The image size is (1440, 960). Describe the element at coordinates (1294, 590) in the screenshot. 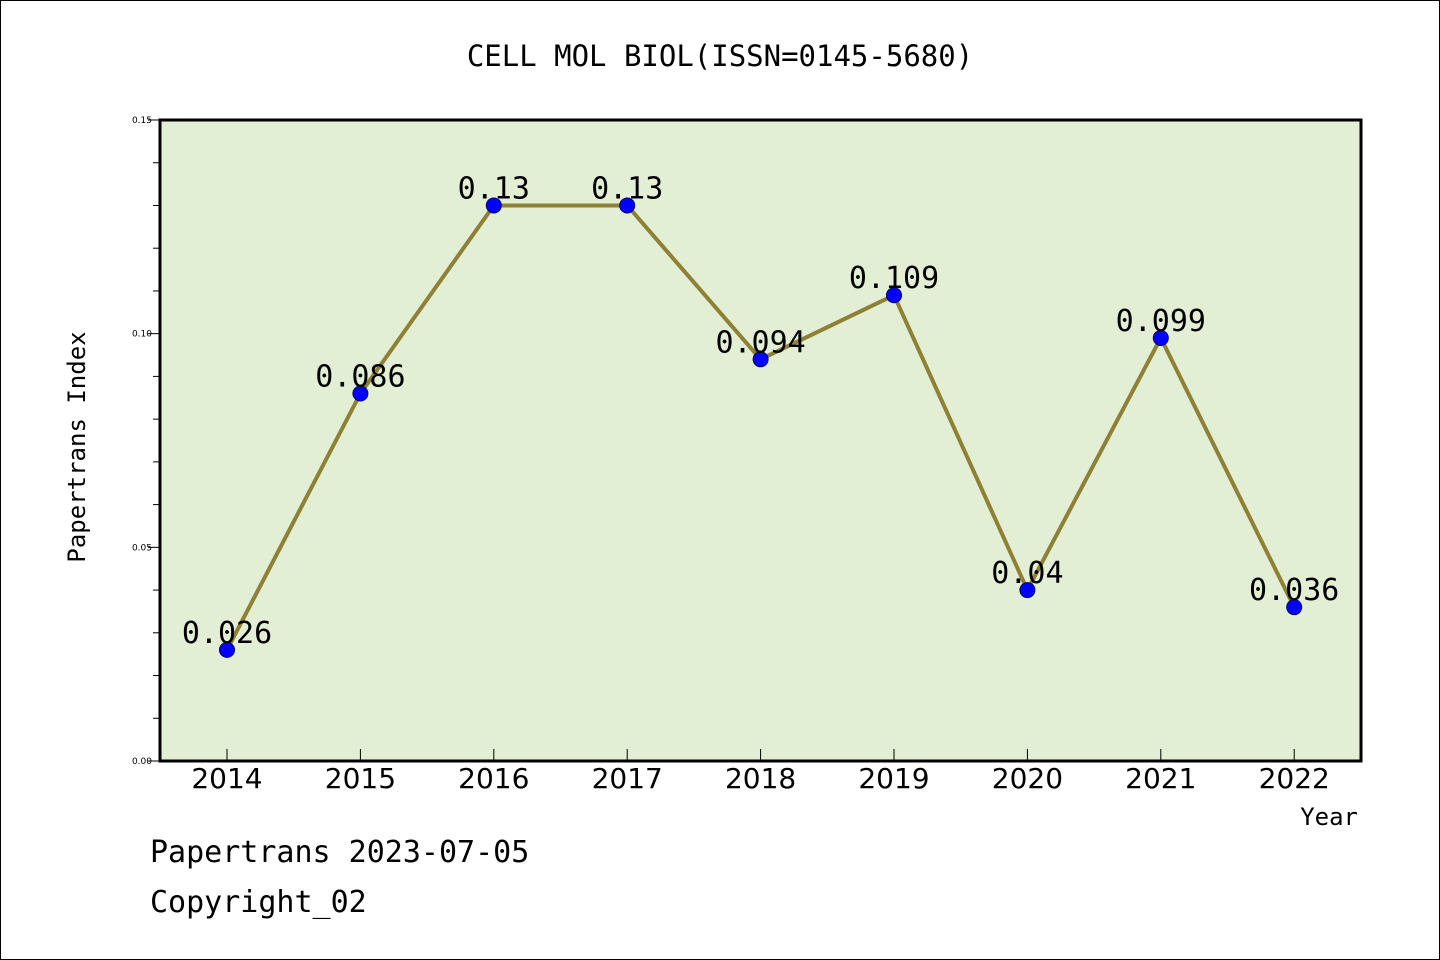

I see `data-label: 0.036` at that location.